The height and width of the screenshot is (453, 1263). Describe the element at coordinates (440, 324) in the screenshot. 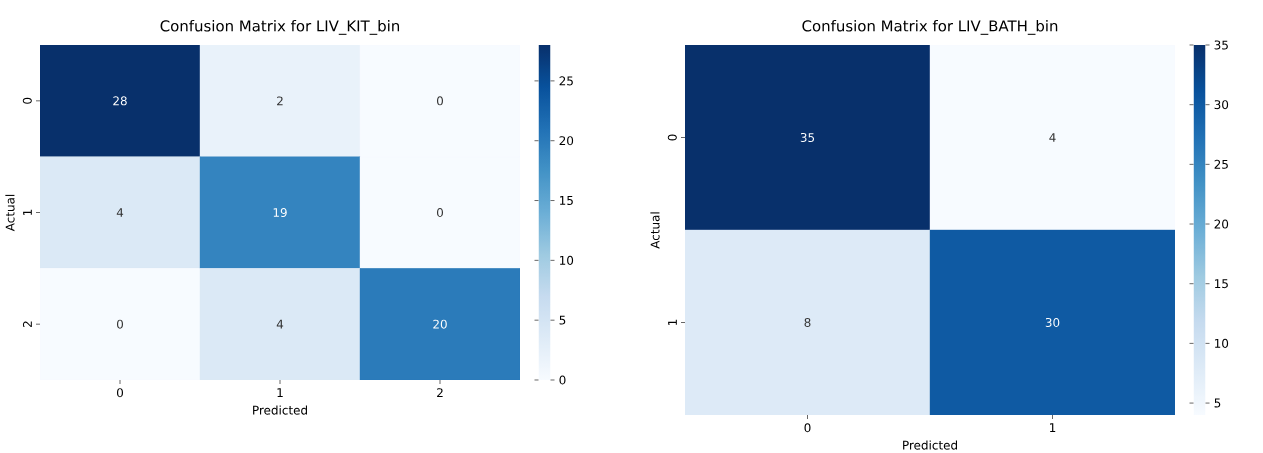

I see `data-label: 20` at that location.